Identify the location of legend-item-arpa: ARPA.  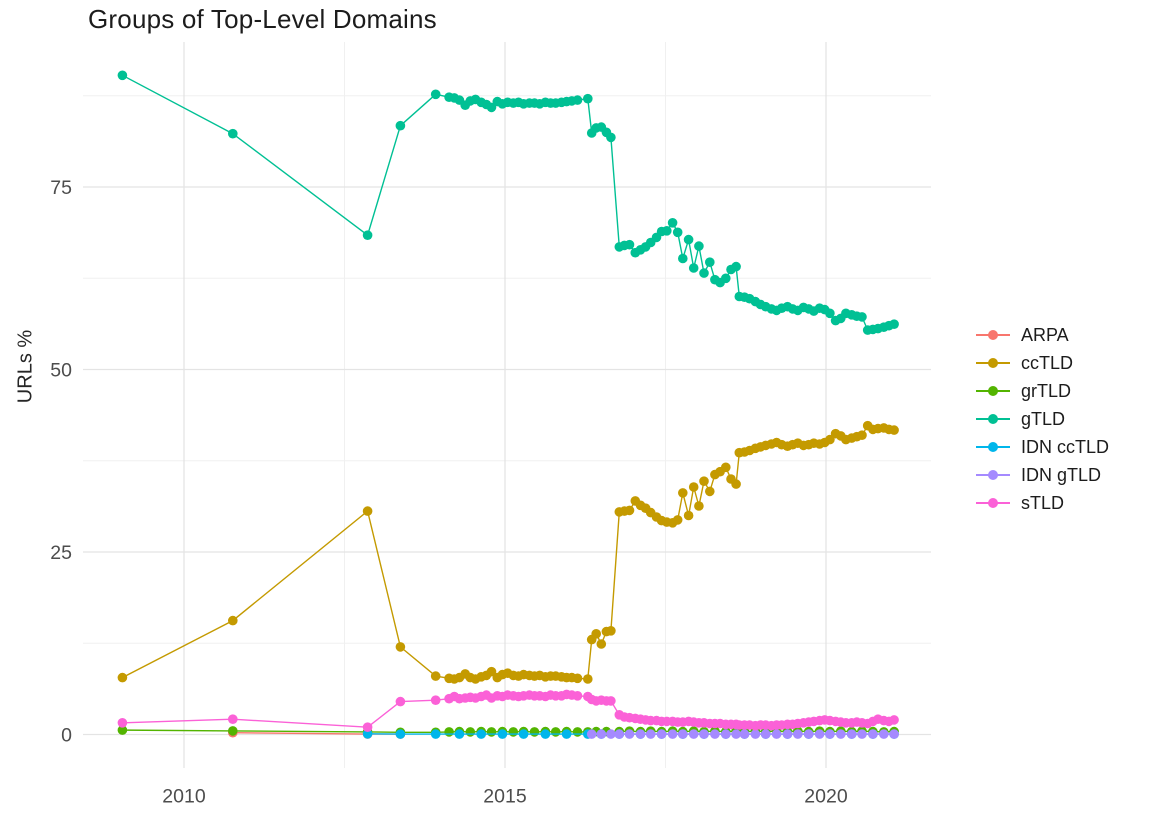
(1042, 335).